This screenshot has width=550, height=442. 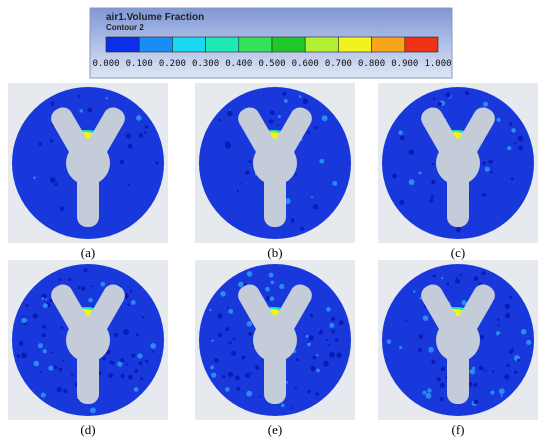 What do you see at coordinates (105, 64) in the screenshot?
I see `tick-label: 0.000` at bounding box center [105, 64].